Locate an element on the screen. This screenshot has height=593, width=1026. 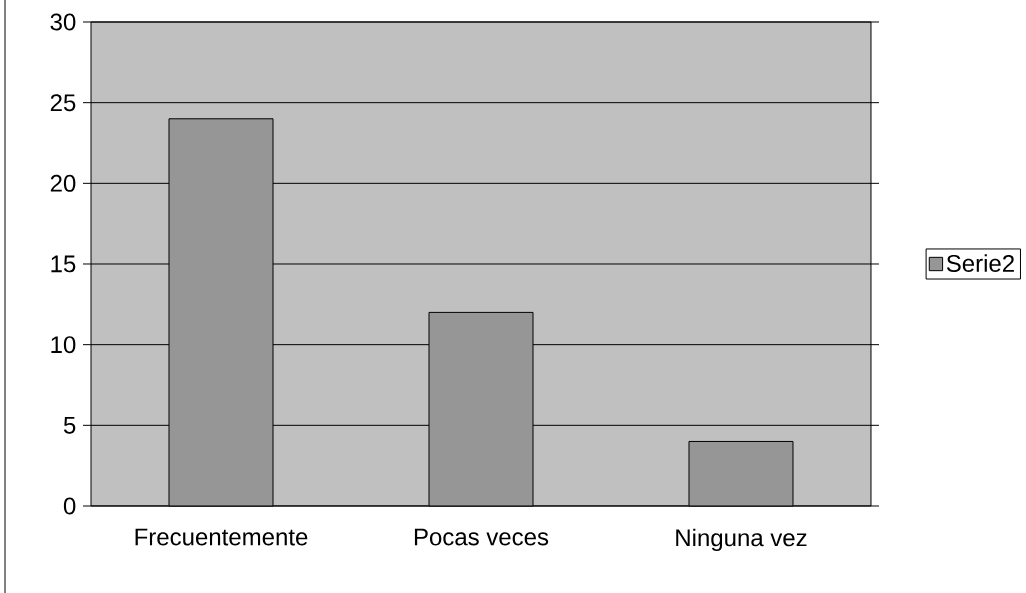
y-tick-label: 25 is located at coordinates (63, 103).